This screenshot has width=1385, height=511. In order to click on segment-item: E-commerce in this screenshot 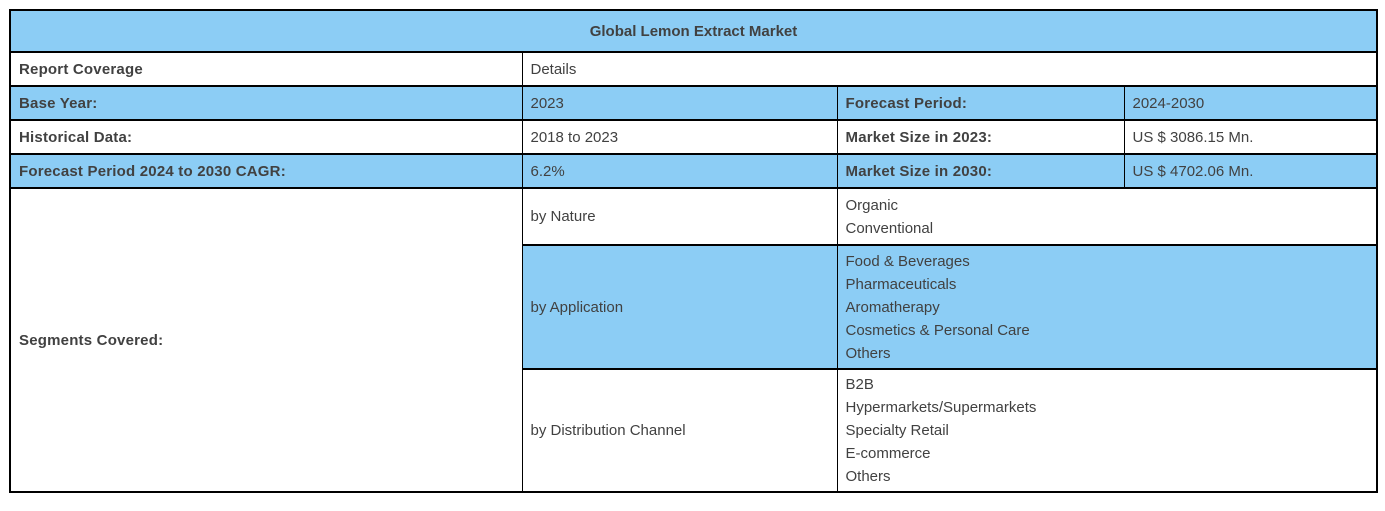, I will do `click(888, 453)`.